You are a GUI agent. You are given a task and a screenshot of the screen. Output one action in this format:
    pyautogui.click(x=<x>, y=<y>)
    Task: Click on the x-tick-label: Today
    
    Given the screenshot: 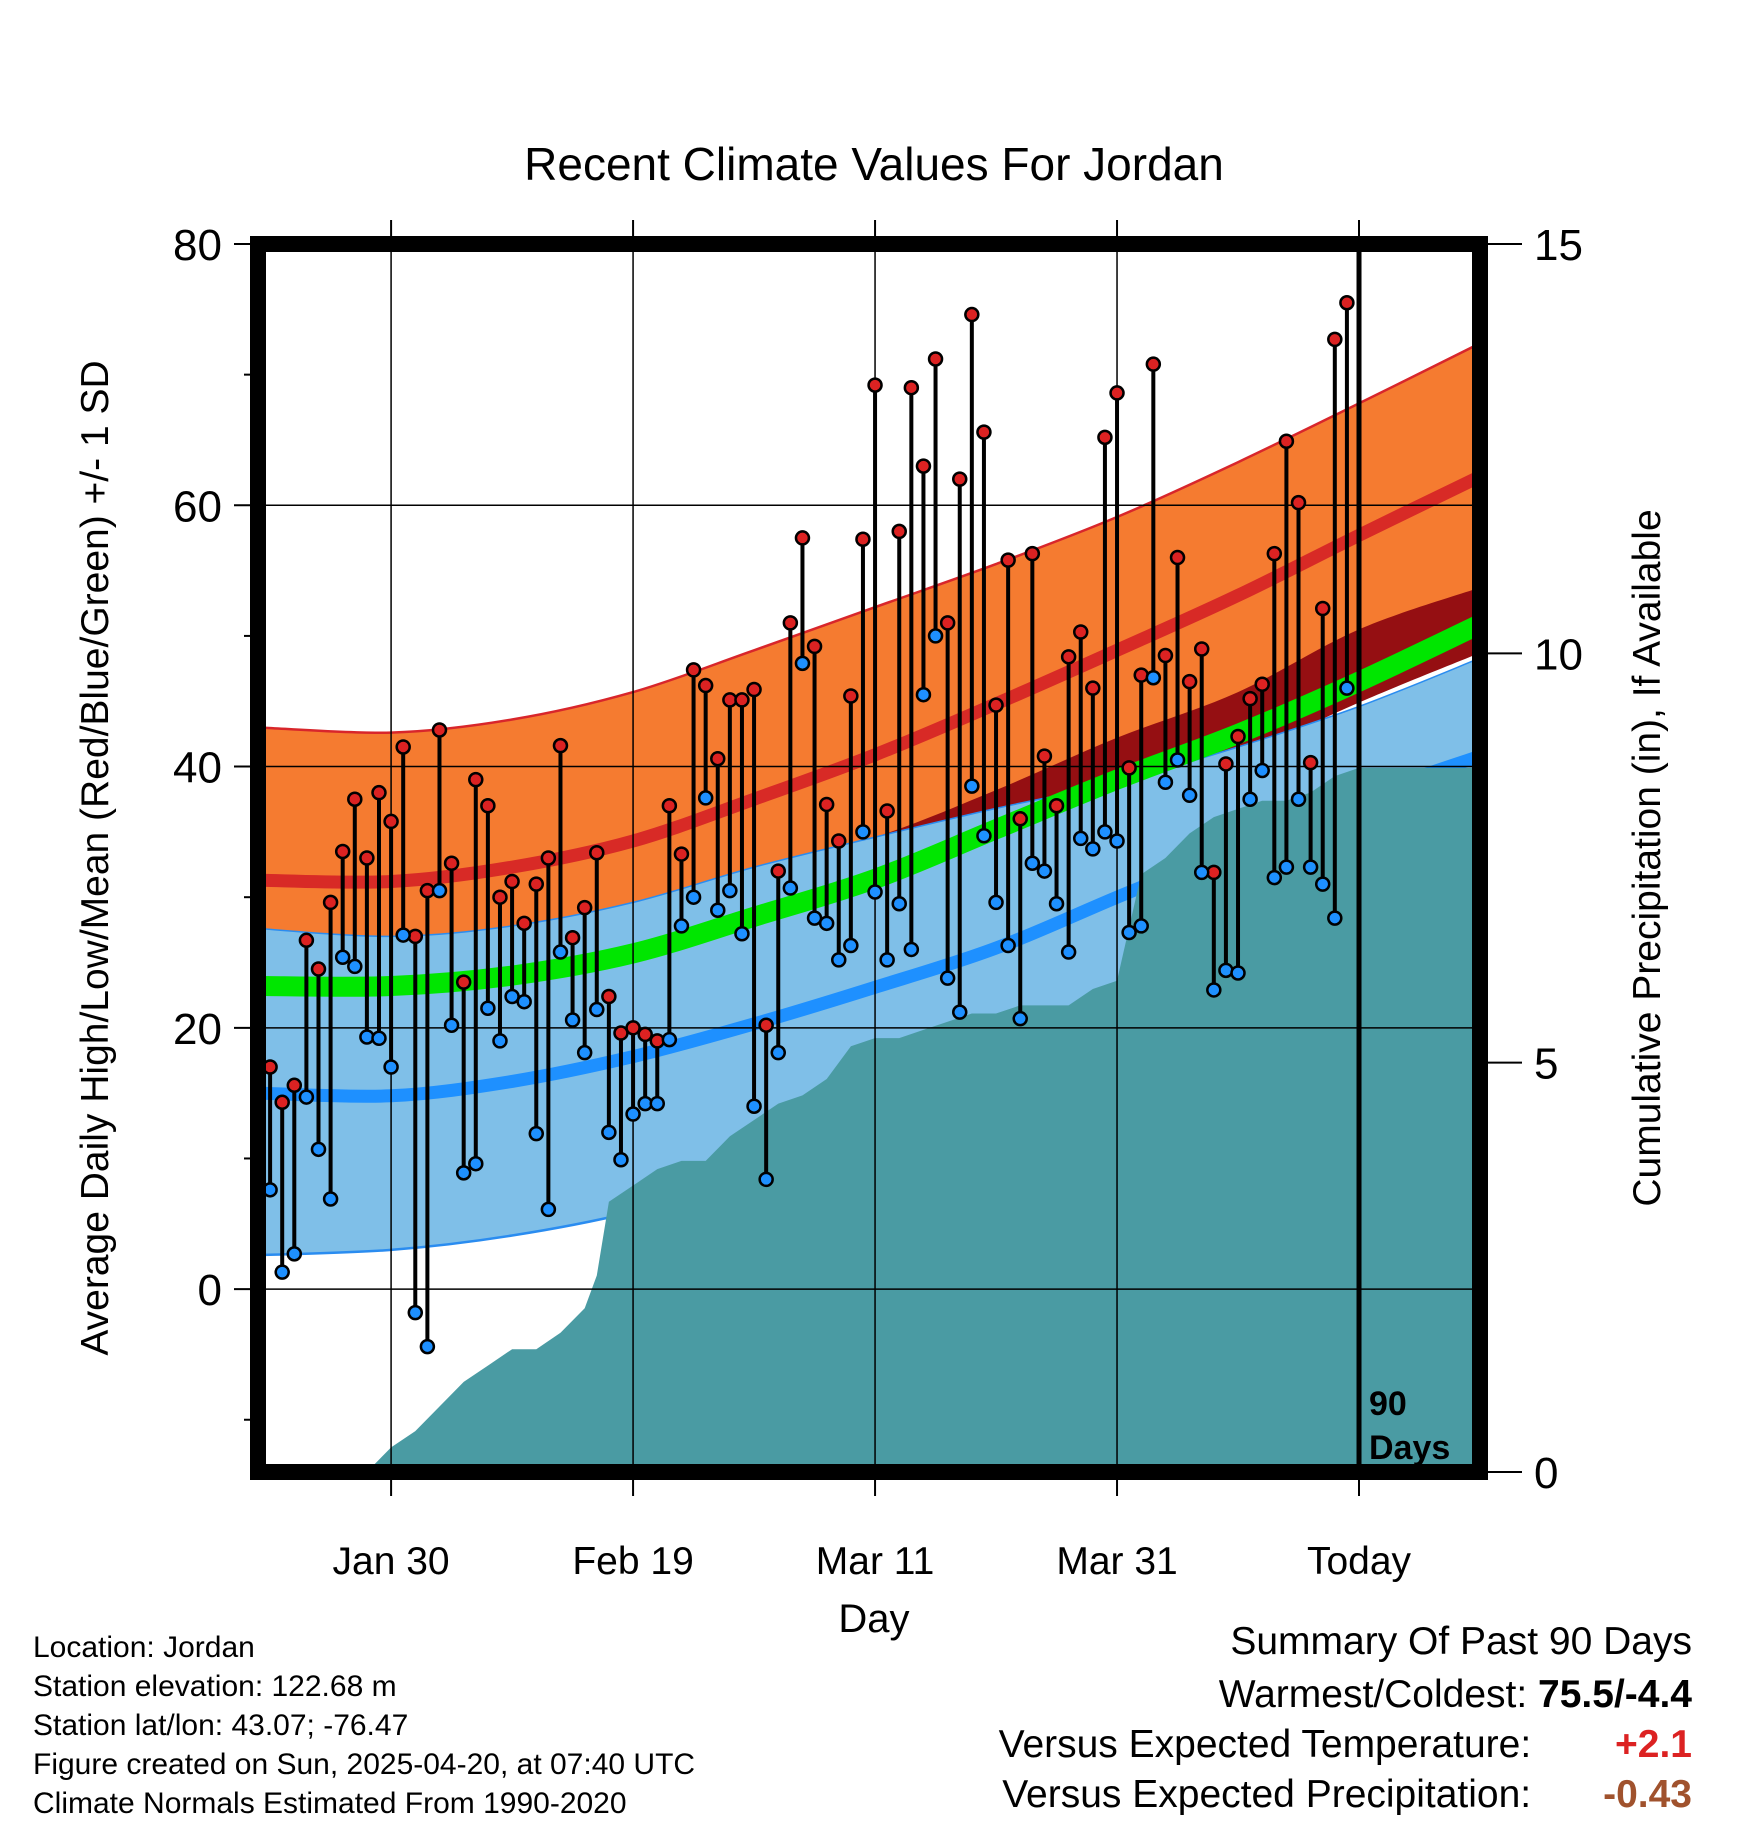 What is the action you would take?
    pyautogui.click(x=1359, y=1561)
    